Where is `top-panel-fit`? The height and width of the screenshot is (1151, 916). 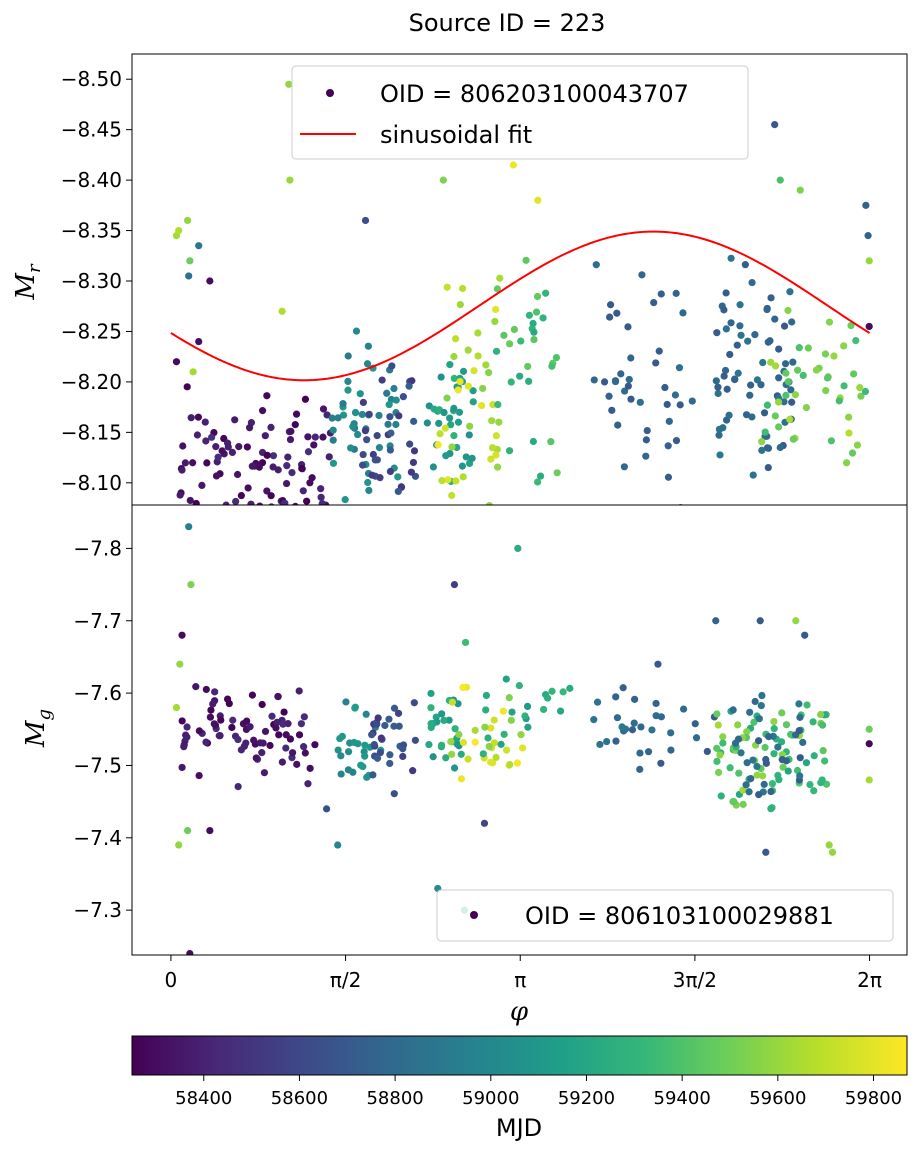 top-panel-fit is located at coordinates (520, 306).